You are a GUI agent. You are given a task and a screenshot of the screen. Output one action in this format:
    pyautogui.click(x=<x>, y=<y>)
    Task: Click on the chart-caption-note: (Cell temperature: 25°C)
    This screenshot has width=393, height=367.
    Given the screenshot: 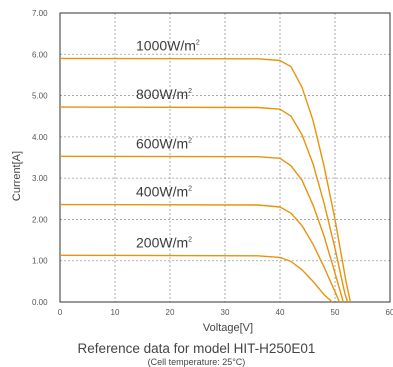 What is the action you would take?
    pyautogui.click(x=196, y=362)
    